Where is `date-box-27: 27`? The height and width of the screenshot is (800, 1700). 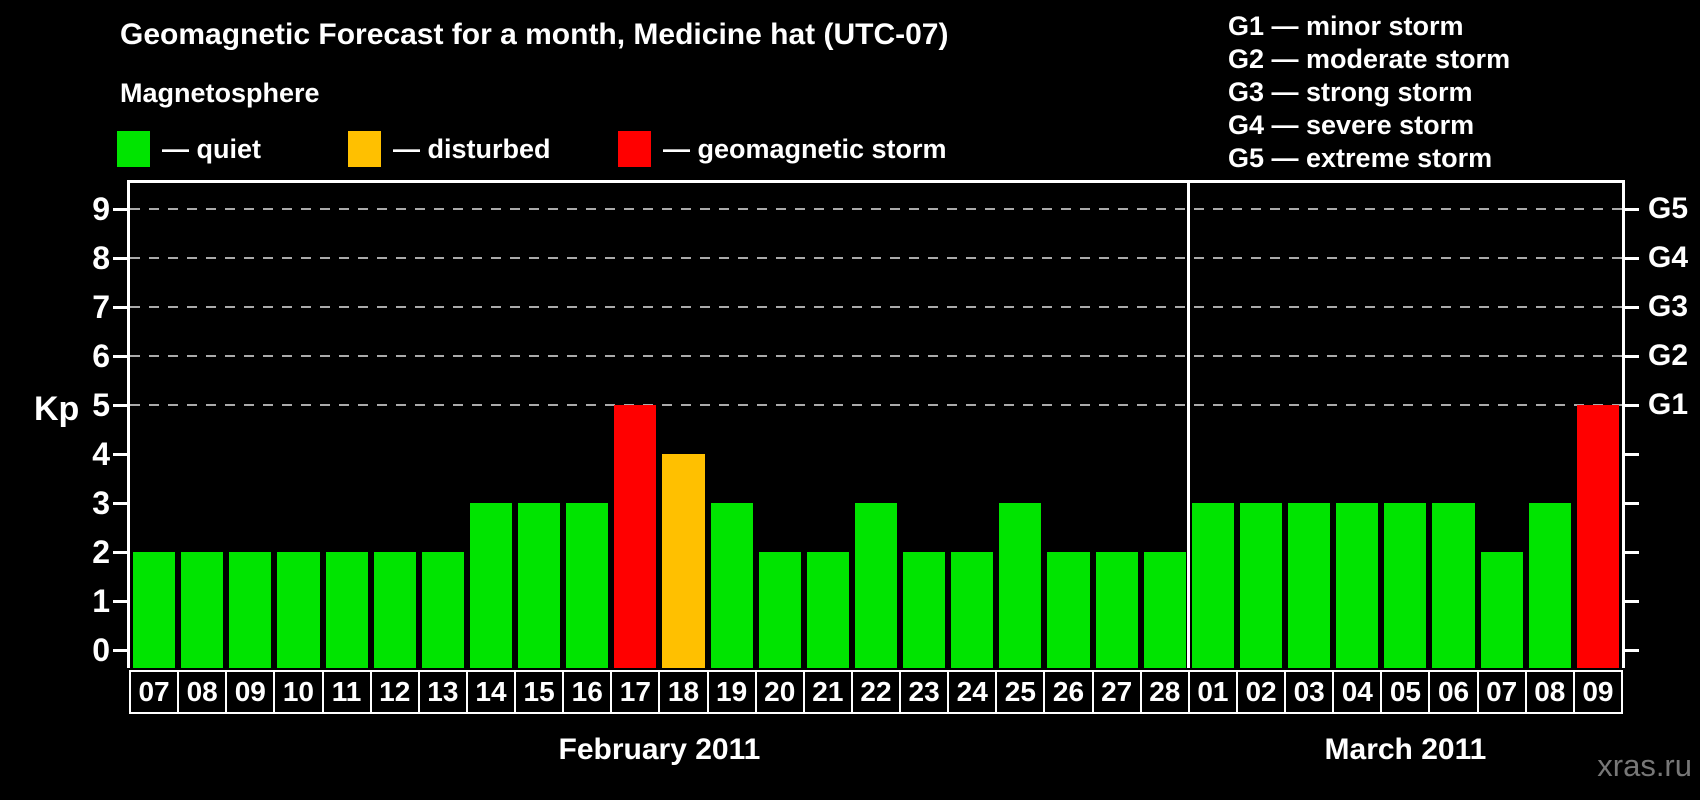 date-box-27: 27 is located at coordinates (1116, 692).